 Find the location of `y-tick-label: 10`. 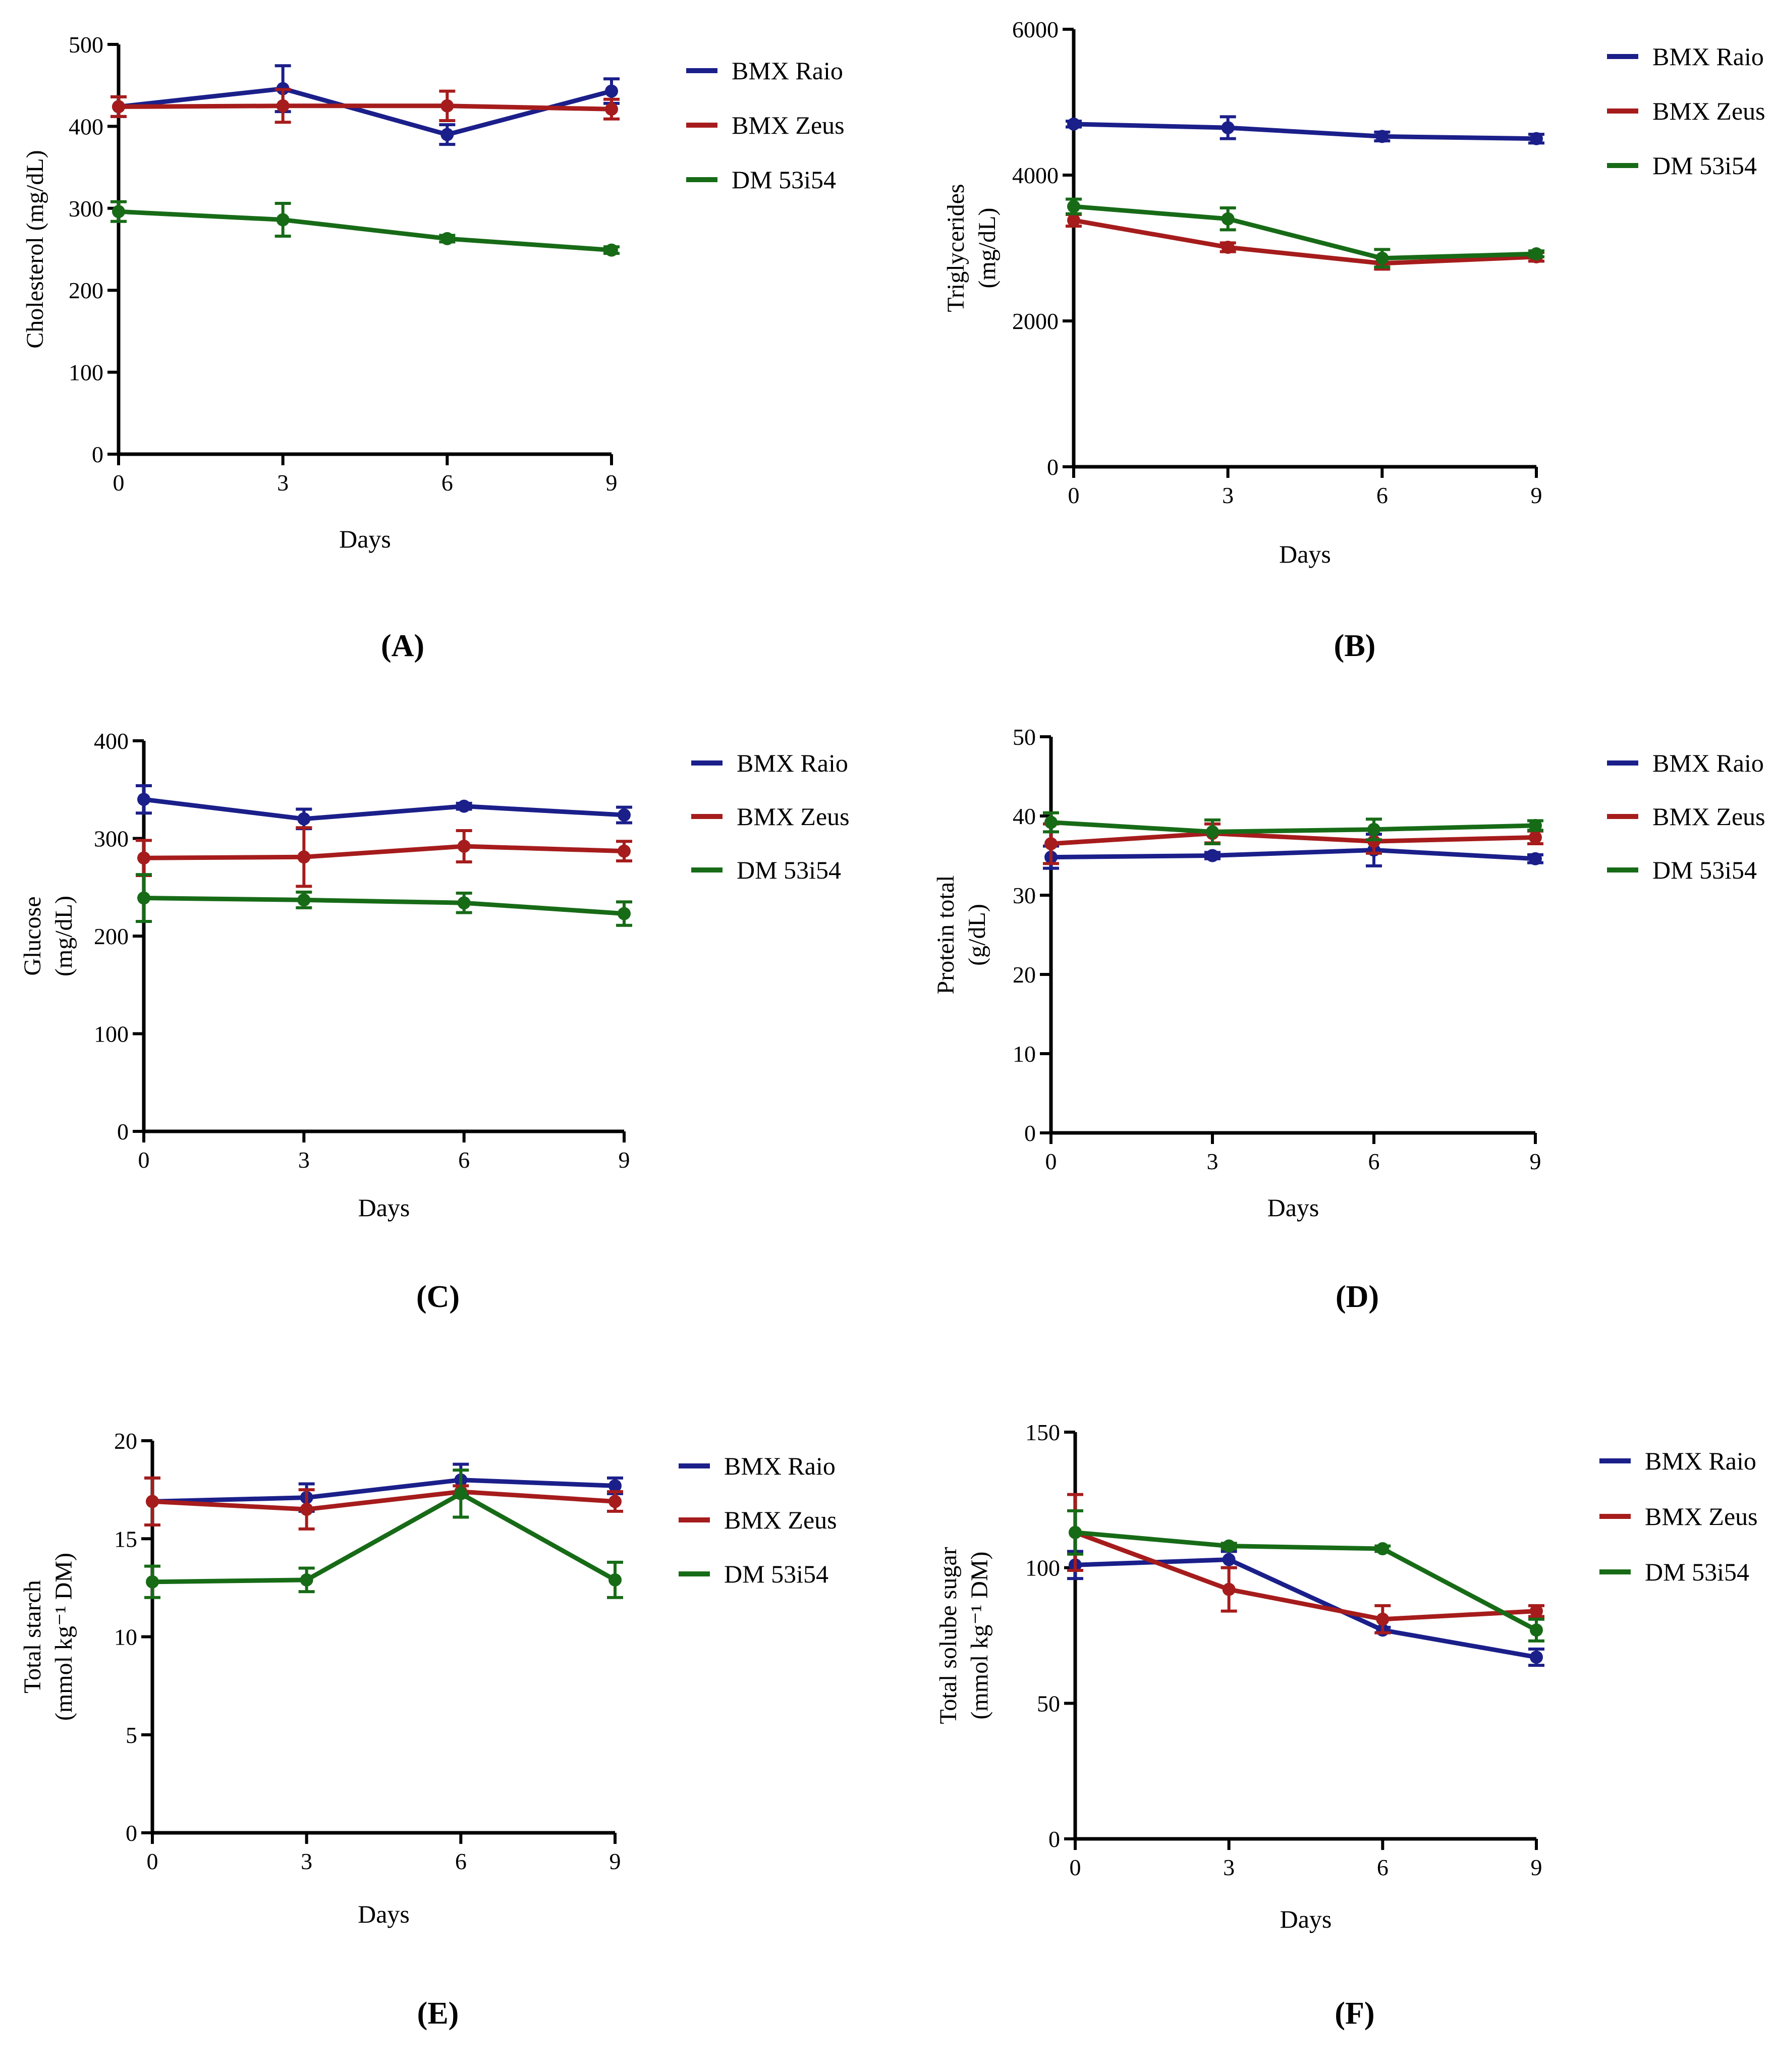

y-tick-label: 10 is located at coordinates (1024, 1054).